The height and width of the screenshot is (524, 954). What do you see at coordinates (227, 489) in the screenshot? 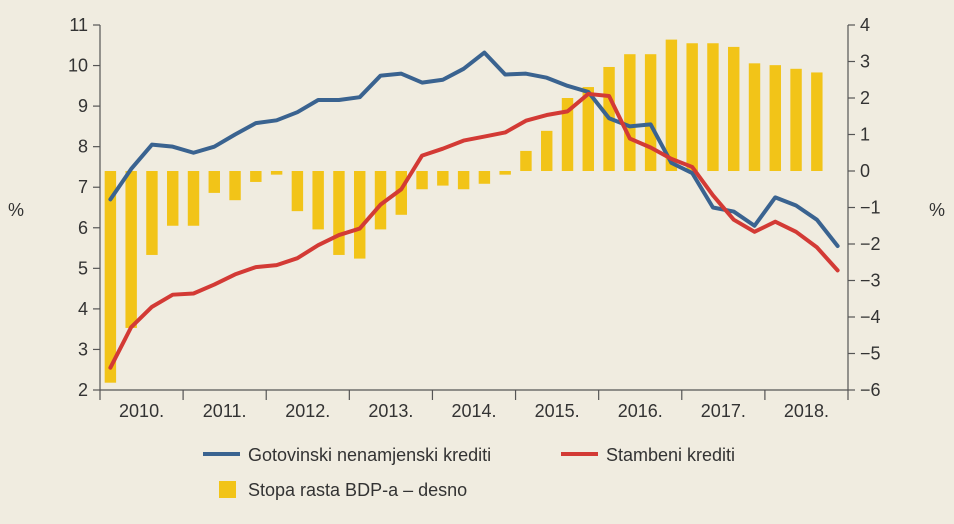
I see `legend-swatch-bdp` at bounding box center [227, 489].